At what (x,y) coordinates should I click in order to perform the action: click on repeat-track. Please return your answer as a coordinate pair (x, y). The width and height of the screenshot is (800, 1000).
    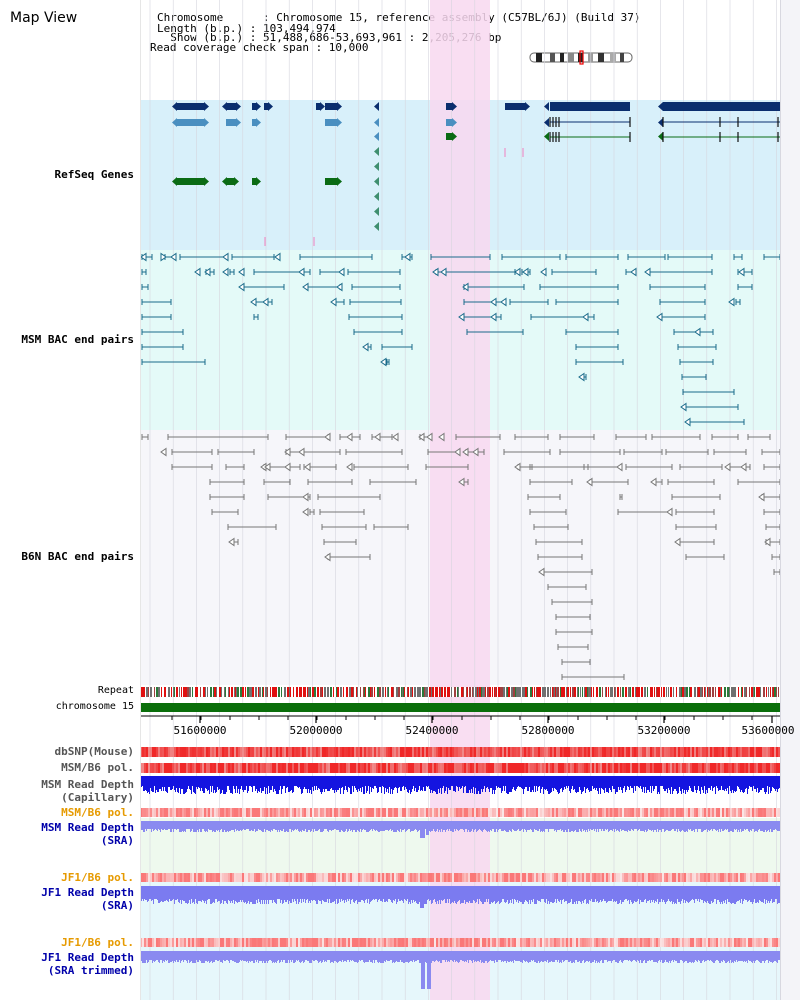
    Looking at the image, I should click on (460, 692).